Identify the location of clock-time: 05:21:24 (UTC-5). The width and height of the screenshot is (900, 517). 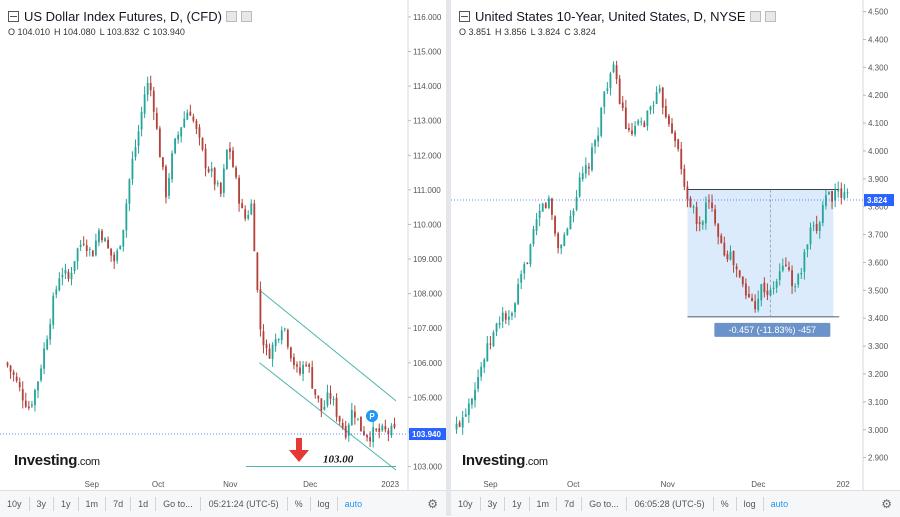
(243, 504).